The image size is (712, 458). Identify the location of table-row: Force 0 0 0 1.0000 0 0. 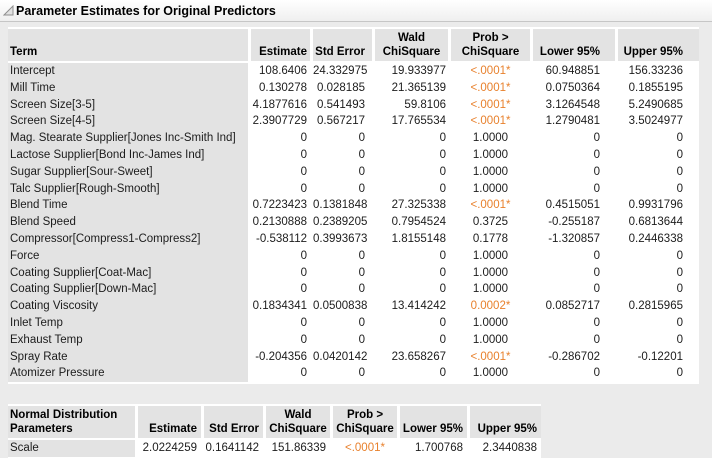
(353, 256).